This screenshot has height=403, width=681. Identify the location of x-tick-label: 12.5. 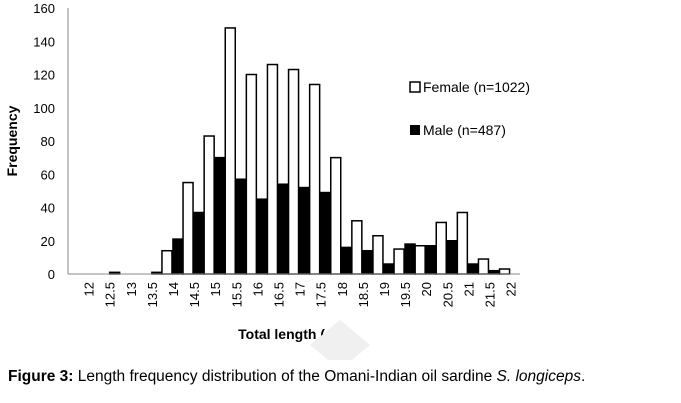
(110, 294).